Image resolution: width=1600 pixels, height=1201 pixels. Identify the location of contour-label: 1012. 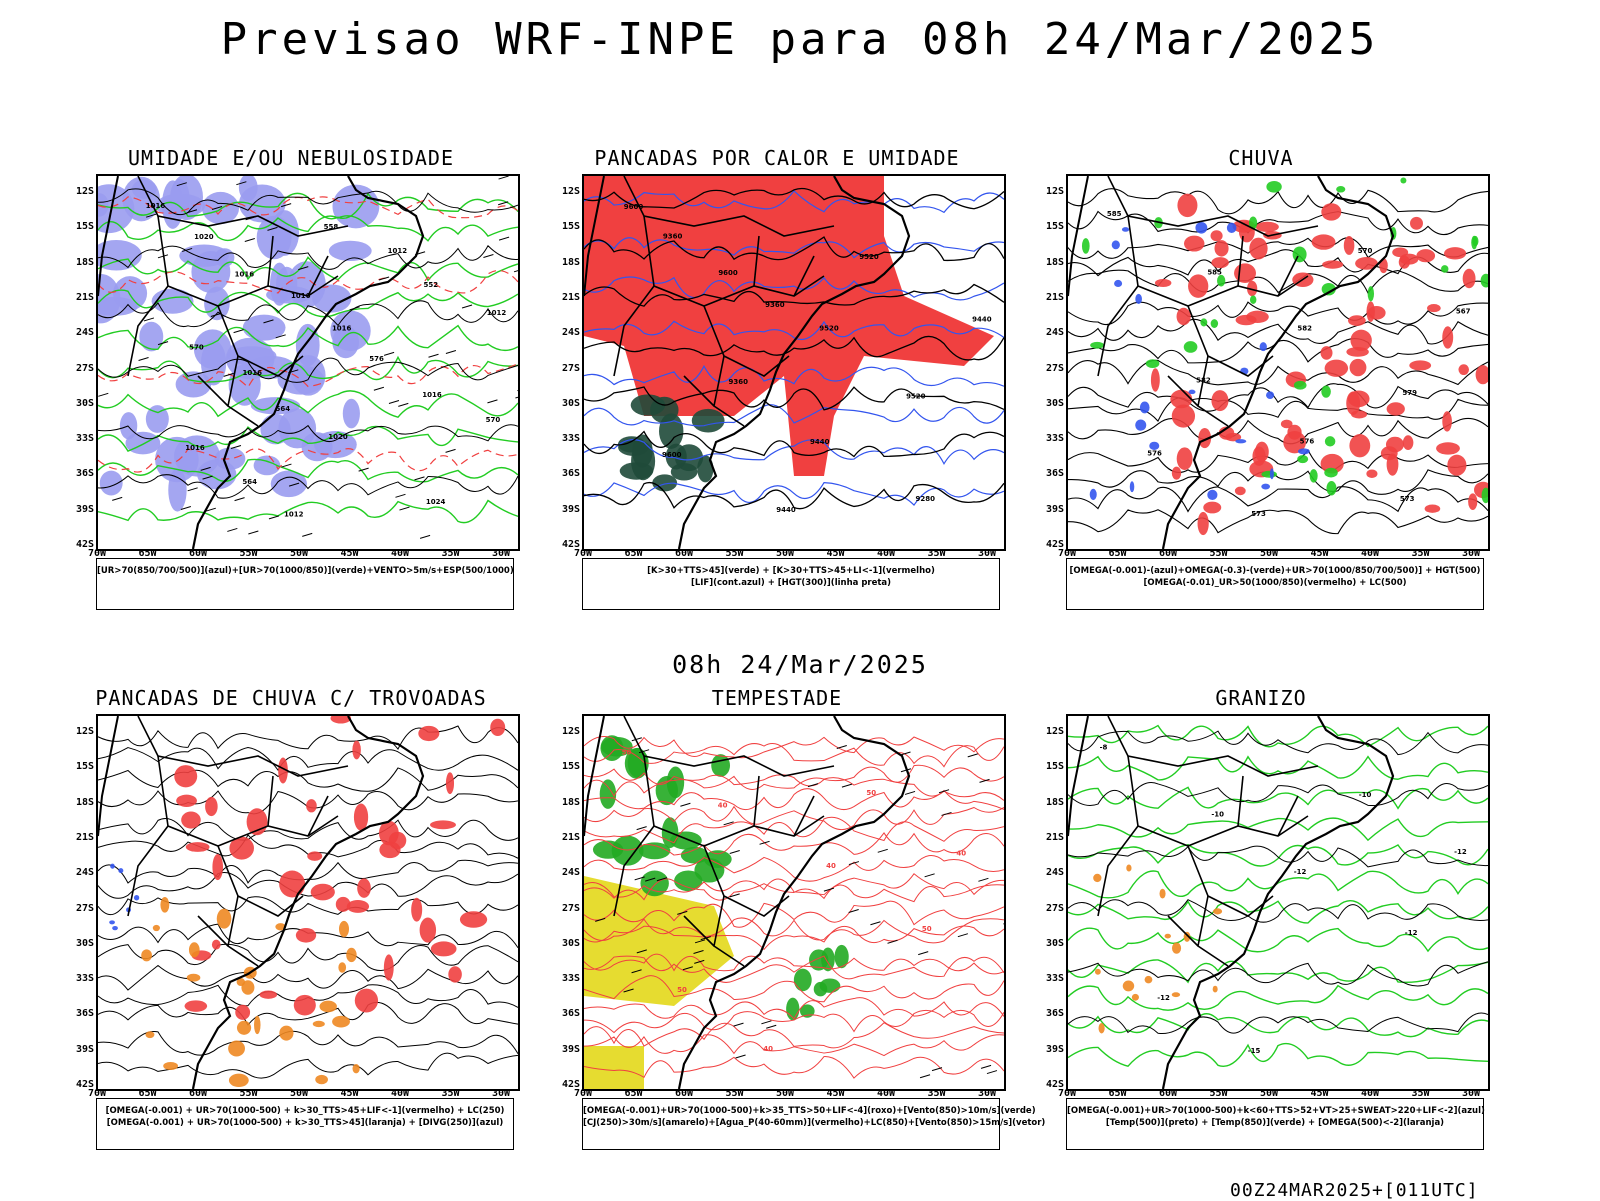
(497, 313).